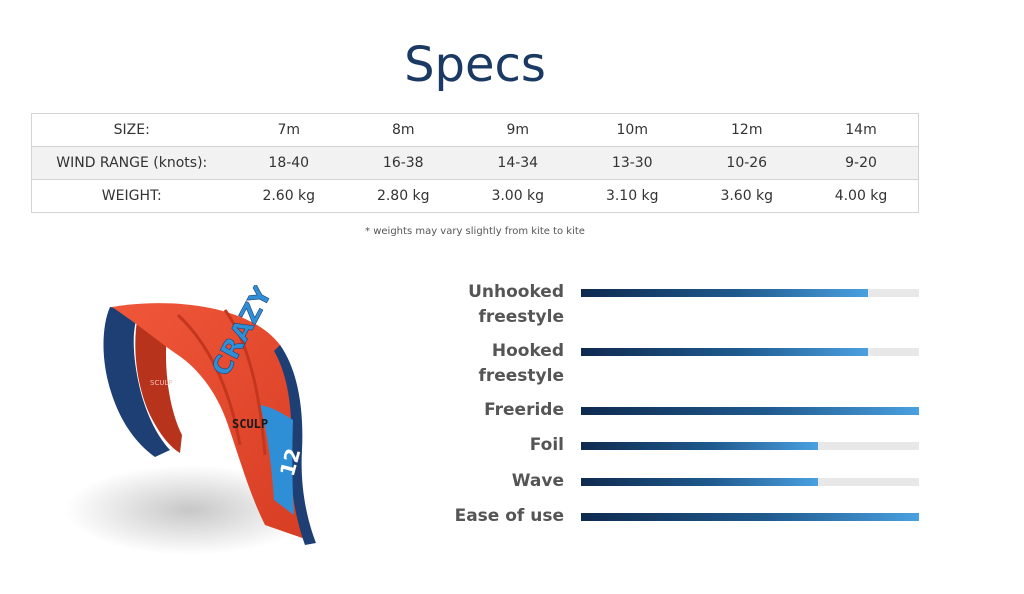 Image resolution: width=1024 pixels, height=594 pixels. Describe the element at coordinates (746, 196) in the screenshot. I see `table-cell: 3.60 kg` at that location.